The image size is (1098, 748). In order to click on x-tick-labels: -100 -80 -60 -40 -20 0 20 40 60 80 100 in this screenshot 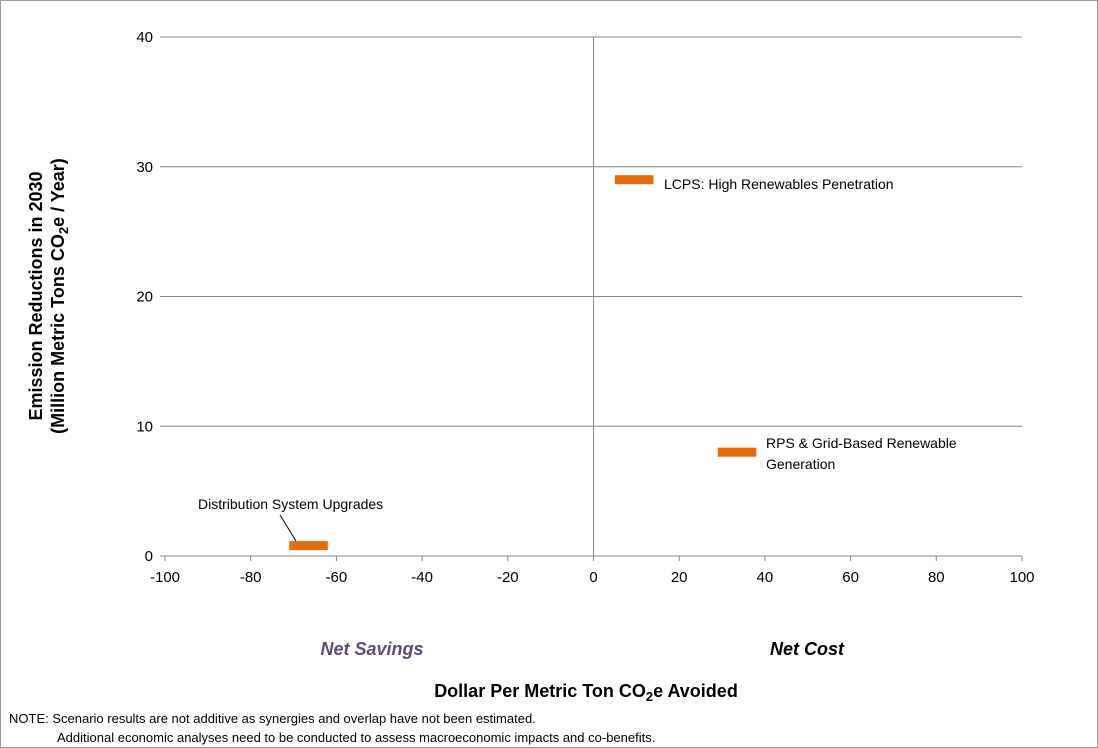, I will do `click(592, 577)`.